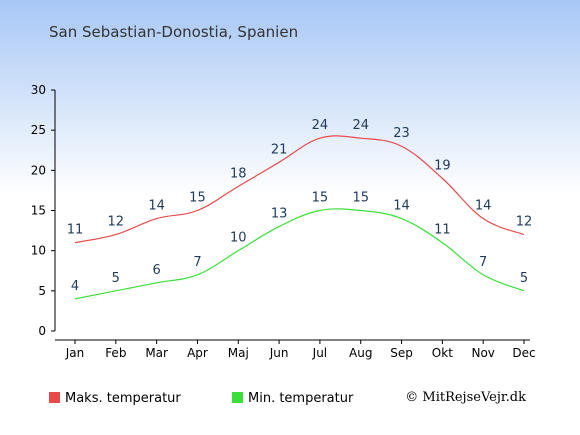  What do you see at coordinates (442, 353) in the screenshot?
I see `x-tick-label: Okt` at bounding box center [442, 353].